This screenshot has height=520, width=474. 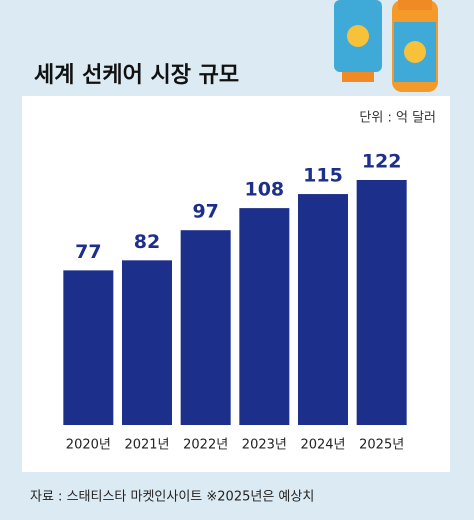 What do you see at coordinates (323, 176) in the screenshot?
I see `value-label: 115` at bounding box center [323, 176].